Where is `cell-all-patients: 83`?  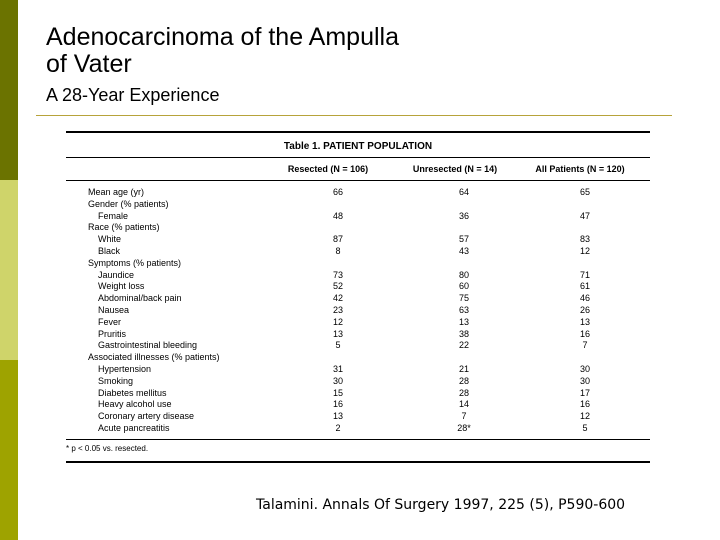 cell-all-patients: 83 is located at coordinates (584, 239).